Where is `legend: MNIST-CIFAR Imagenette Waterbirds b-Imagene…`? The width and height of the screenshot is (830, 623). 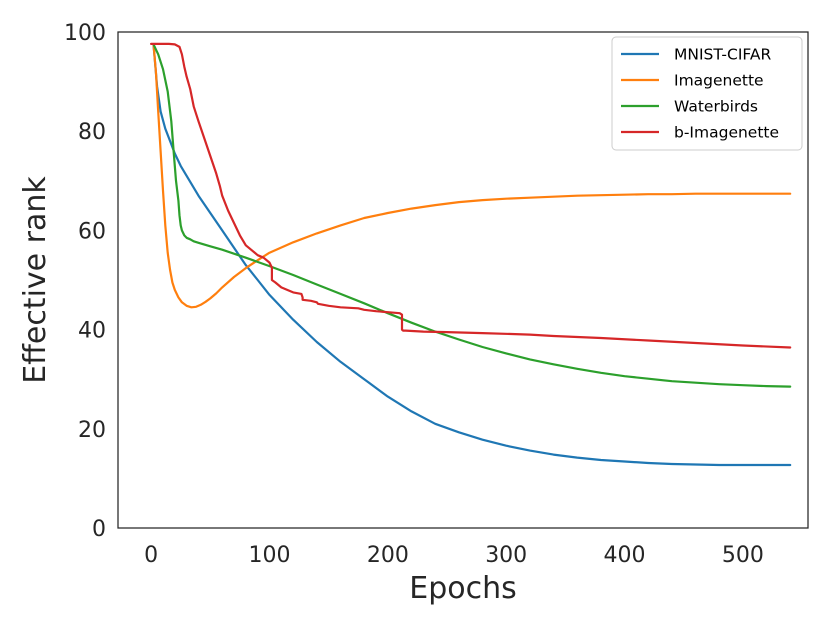 legend: MNIST-CIFAR Imagenette Waterbirds b-Imagene… is located at coordinates (707, 93).